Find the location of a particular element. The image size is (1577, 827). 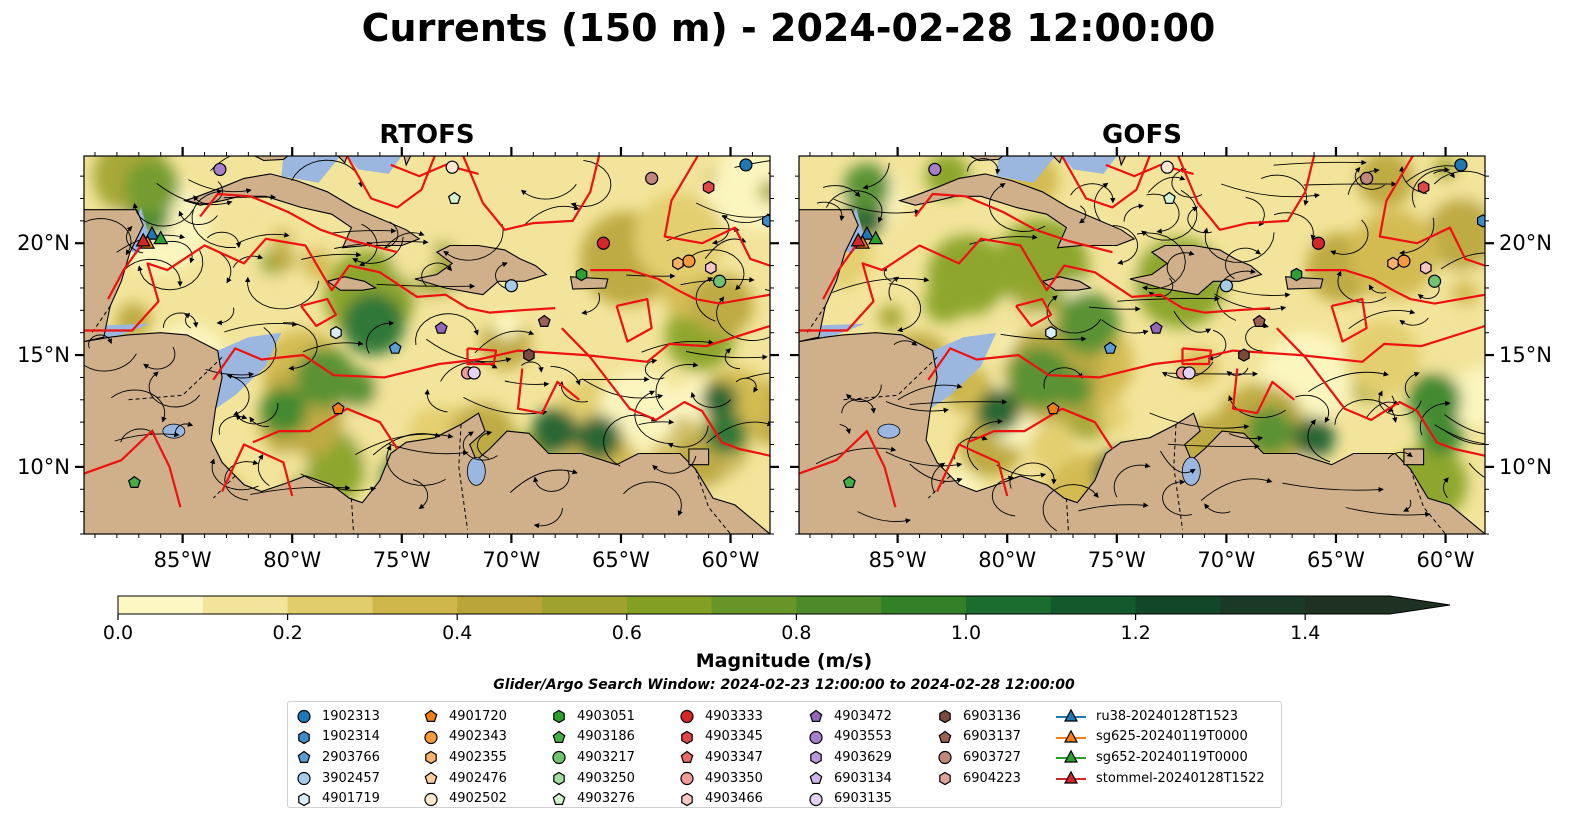

legend-label: 4903629 is located at coordinates (863, 757).